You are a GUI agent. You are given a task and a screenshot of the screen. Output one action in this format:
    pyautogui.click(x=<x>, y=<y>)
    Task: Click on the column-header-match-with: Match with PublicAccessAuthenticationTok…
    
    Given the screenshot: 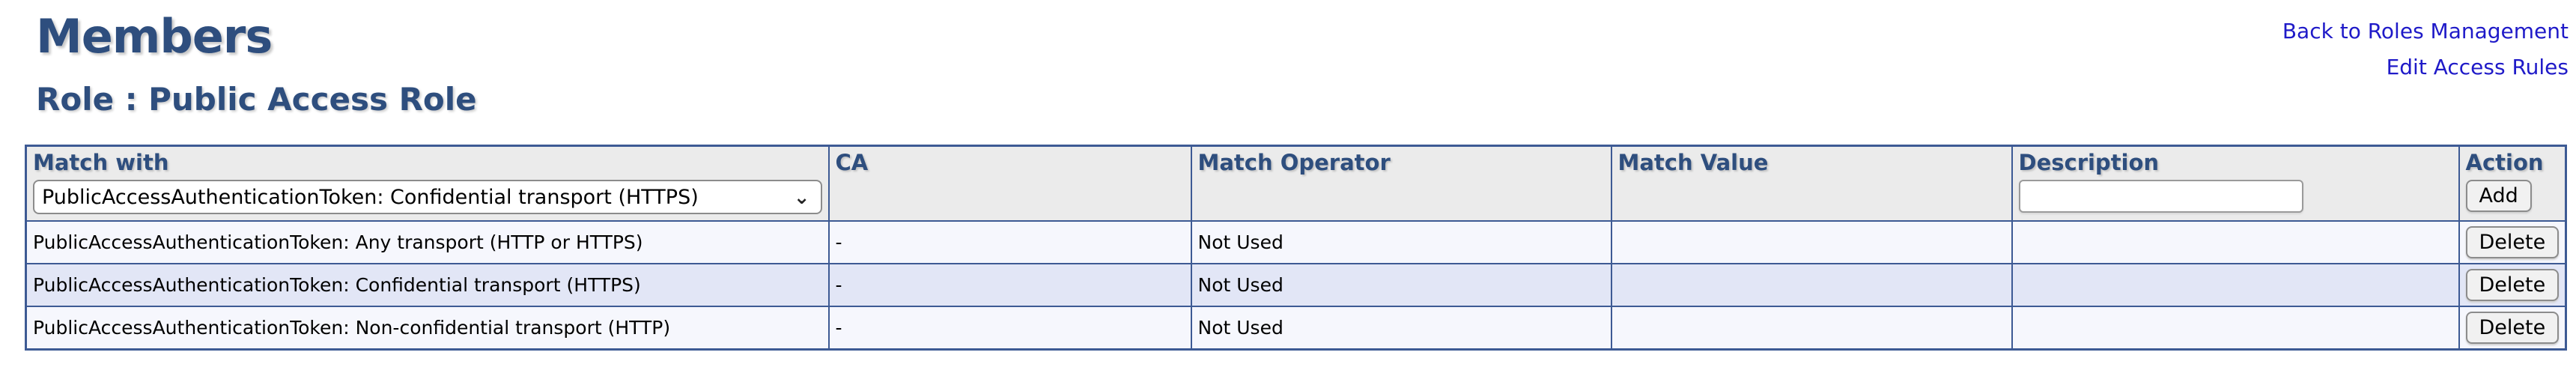 What is the action you would take?
    pyautogui.click(x=427, y=183)
    